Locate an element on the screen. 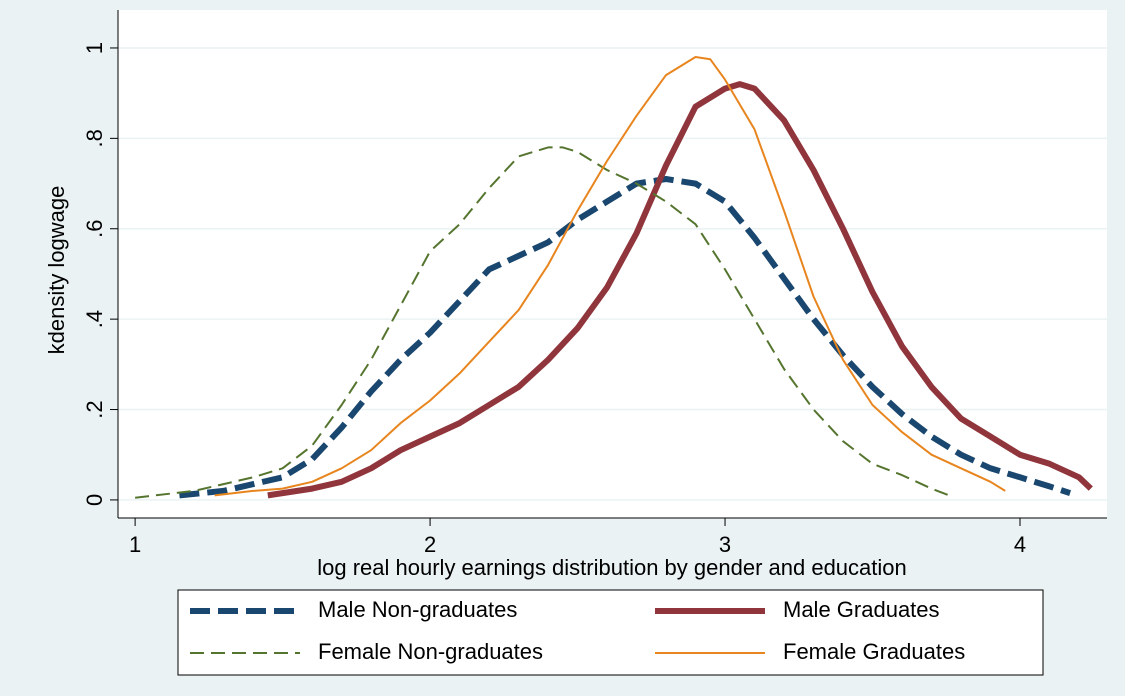 This screenshot has height=696, width=1125. y-axis-title: kdensity logwage is located at coordinates (56, 270).